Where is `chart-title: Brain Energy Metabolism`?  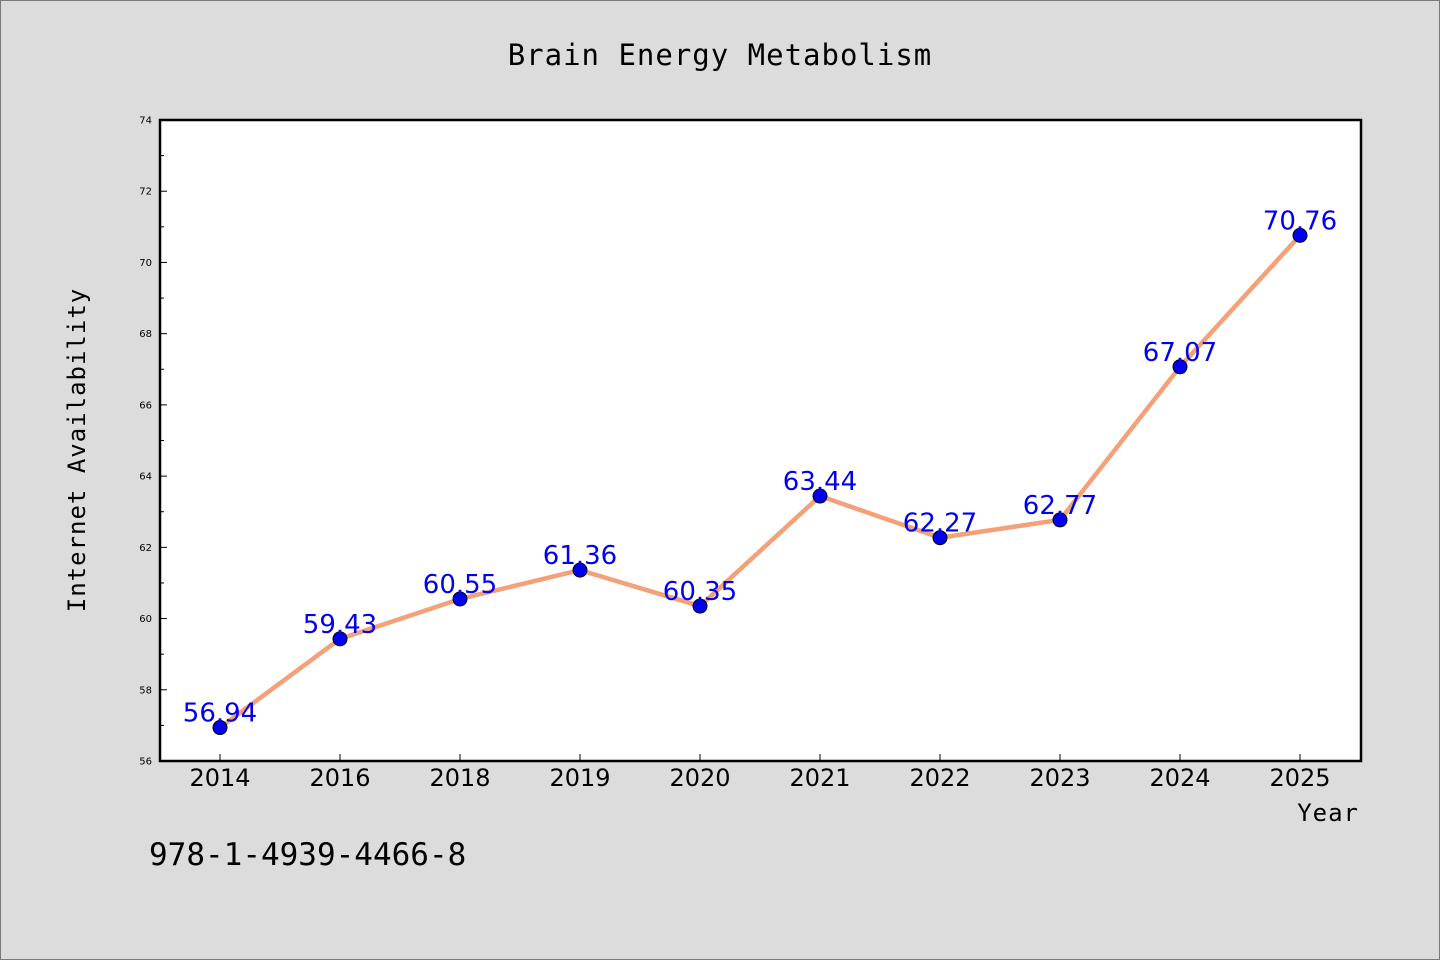
chart-title: Brain Energy Metabolism is located at coordinates (720, 55).